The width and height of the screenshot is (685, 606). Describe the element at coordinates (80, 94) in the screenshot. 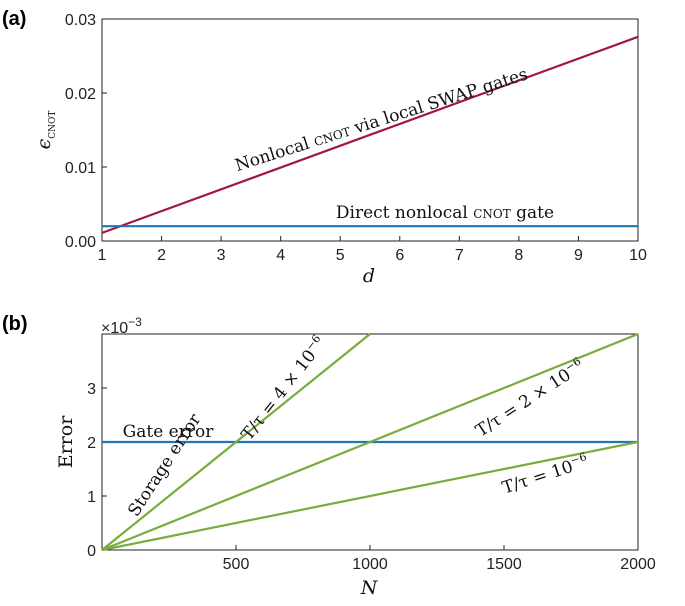

I see `y-tick-label: 0.02` at that location.